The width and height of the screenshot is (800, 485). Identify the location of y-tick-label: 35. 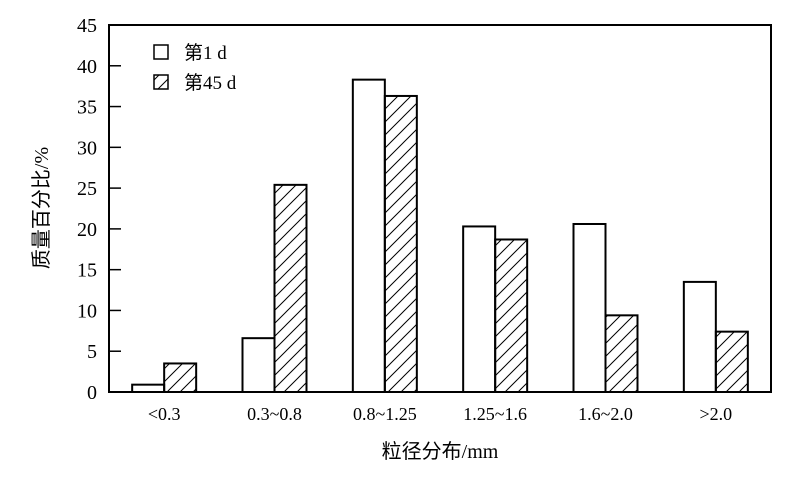
(87, 108).